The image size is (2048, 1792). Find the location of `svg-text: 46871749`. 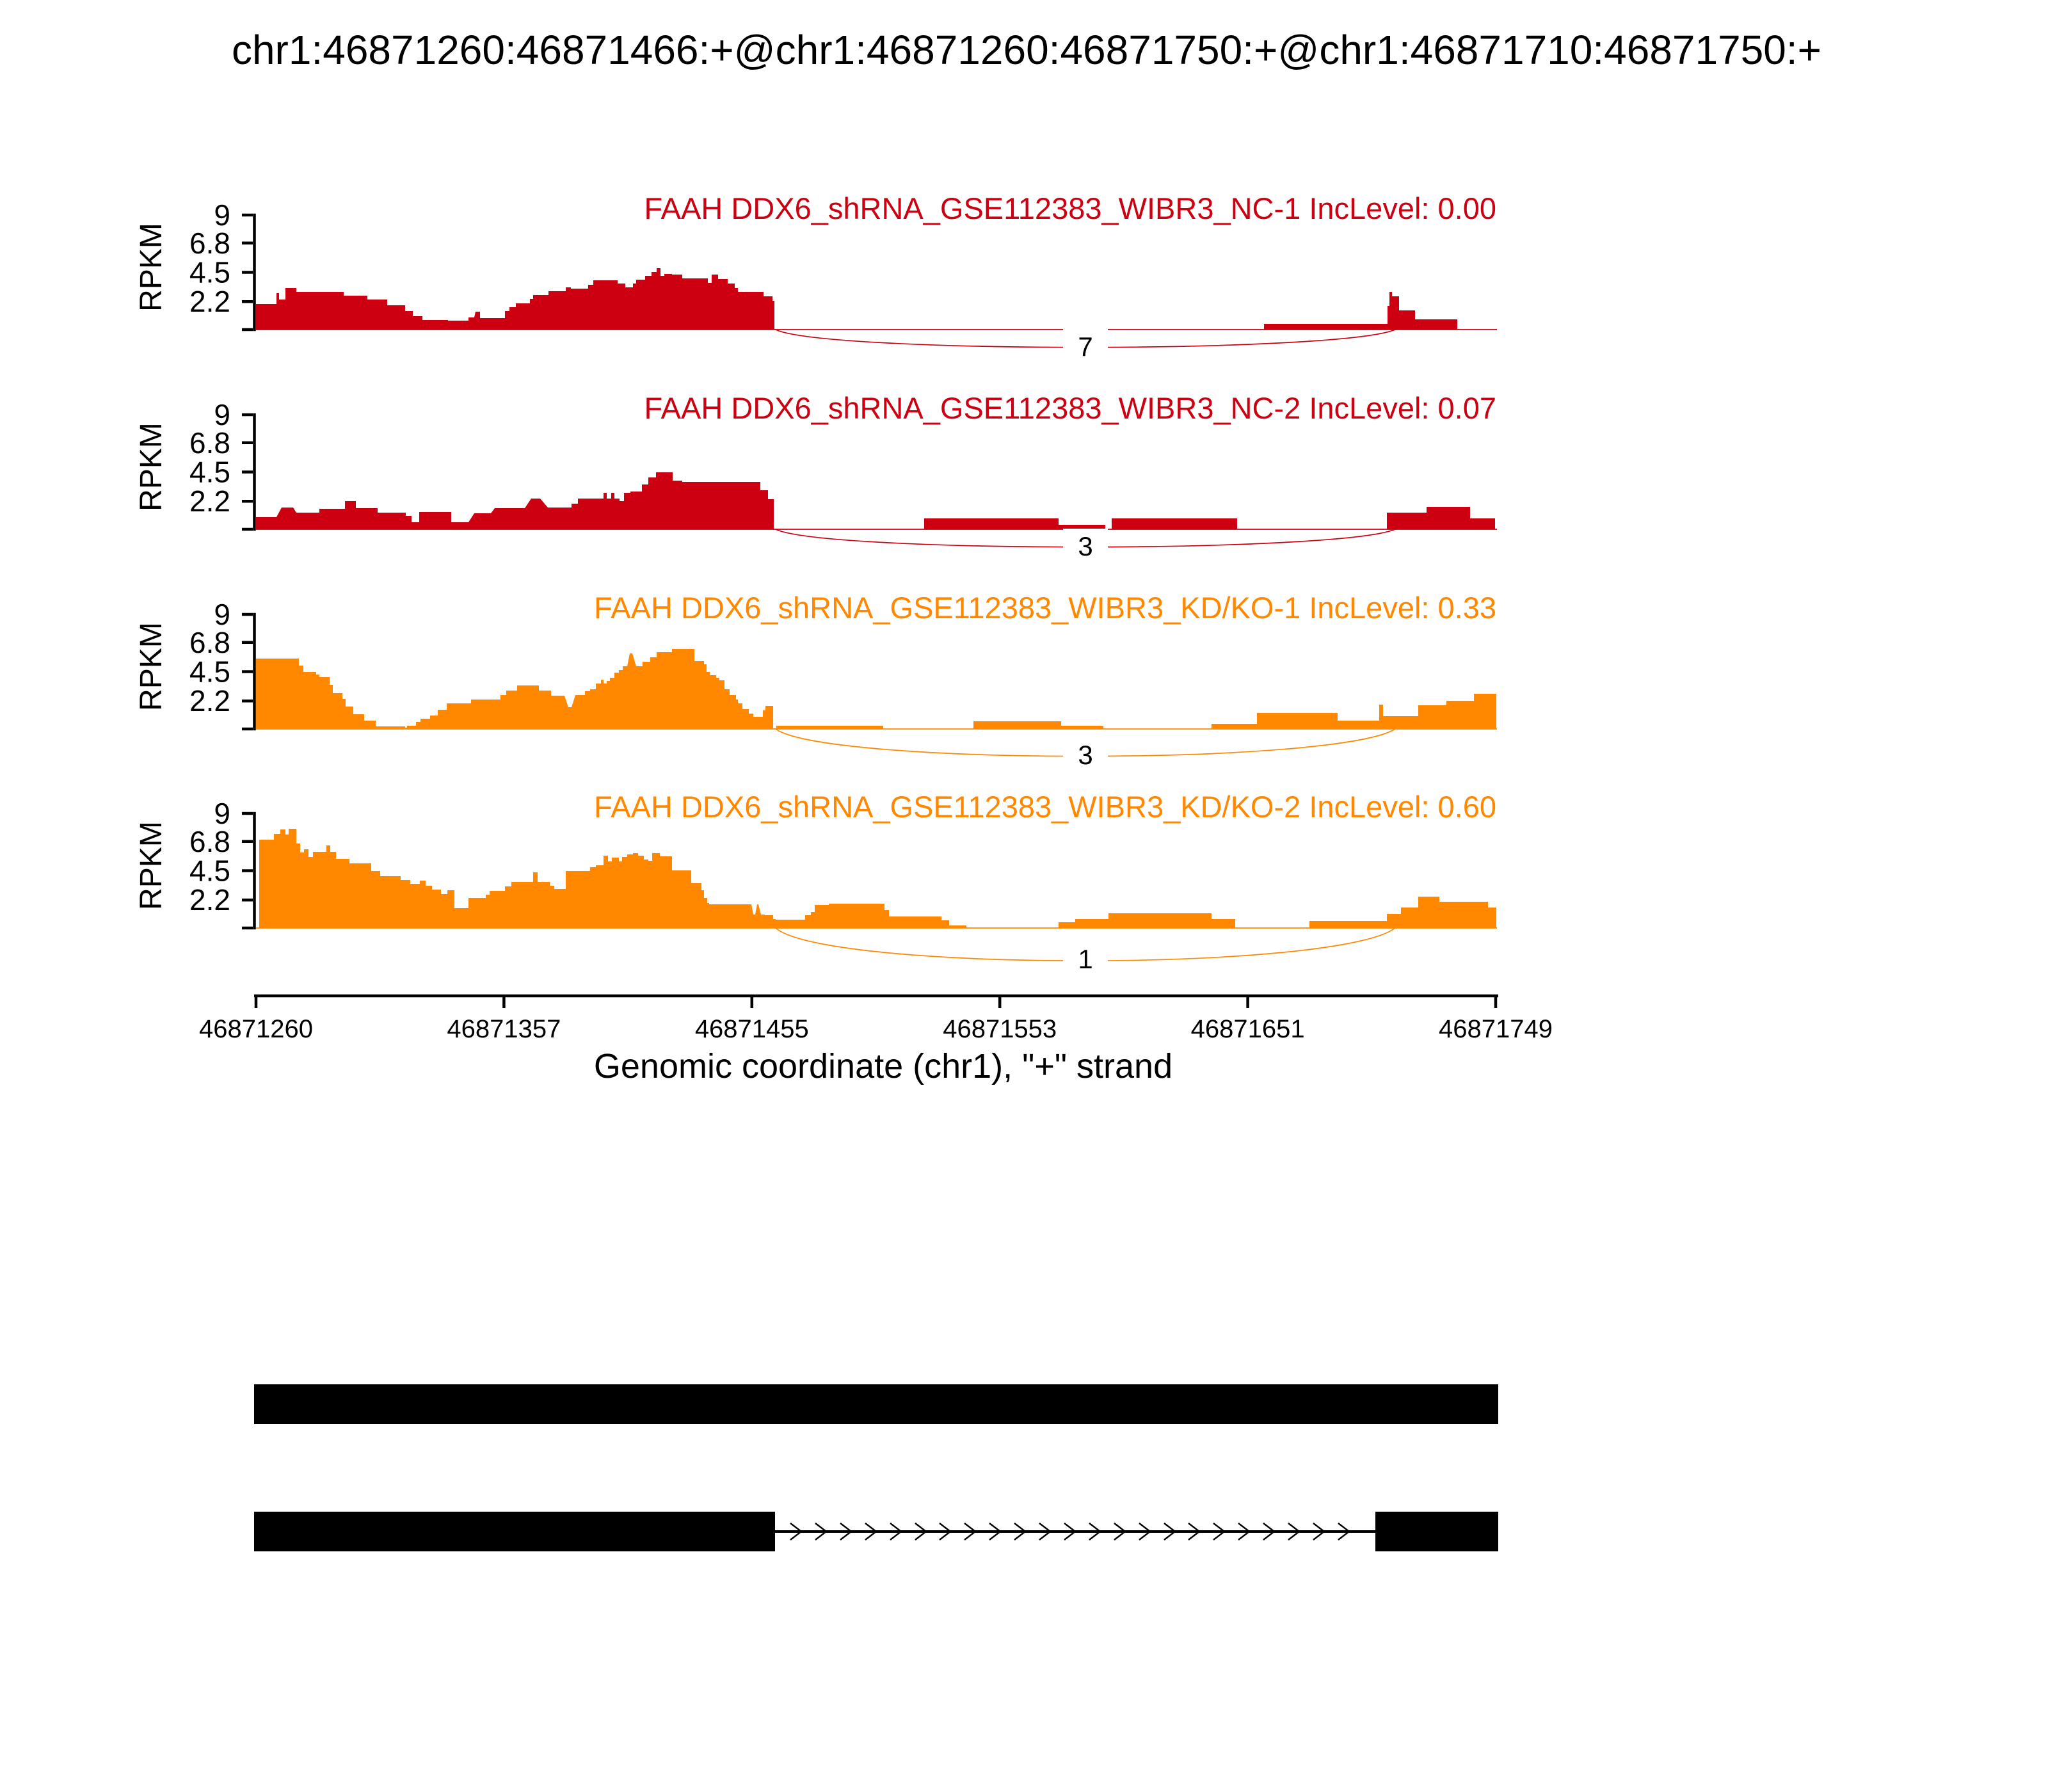

svg-text: 46871749 is located at coordinates (1496, 1029).